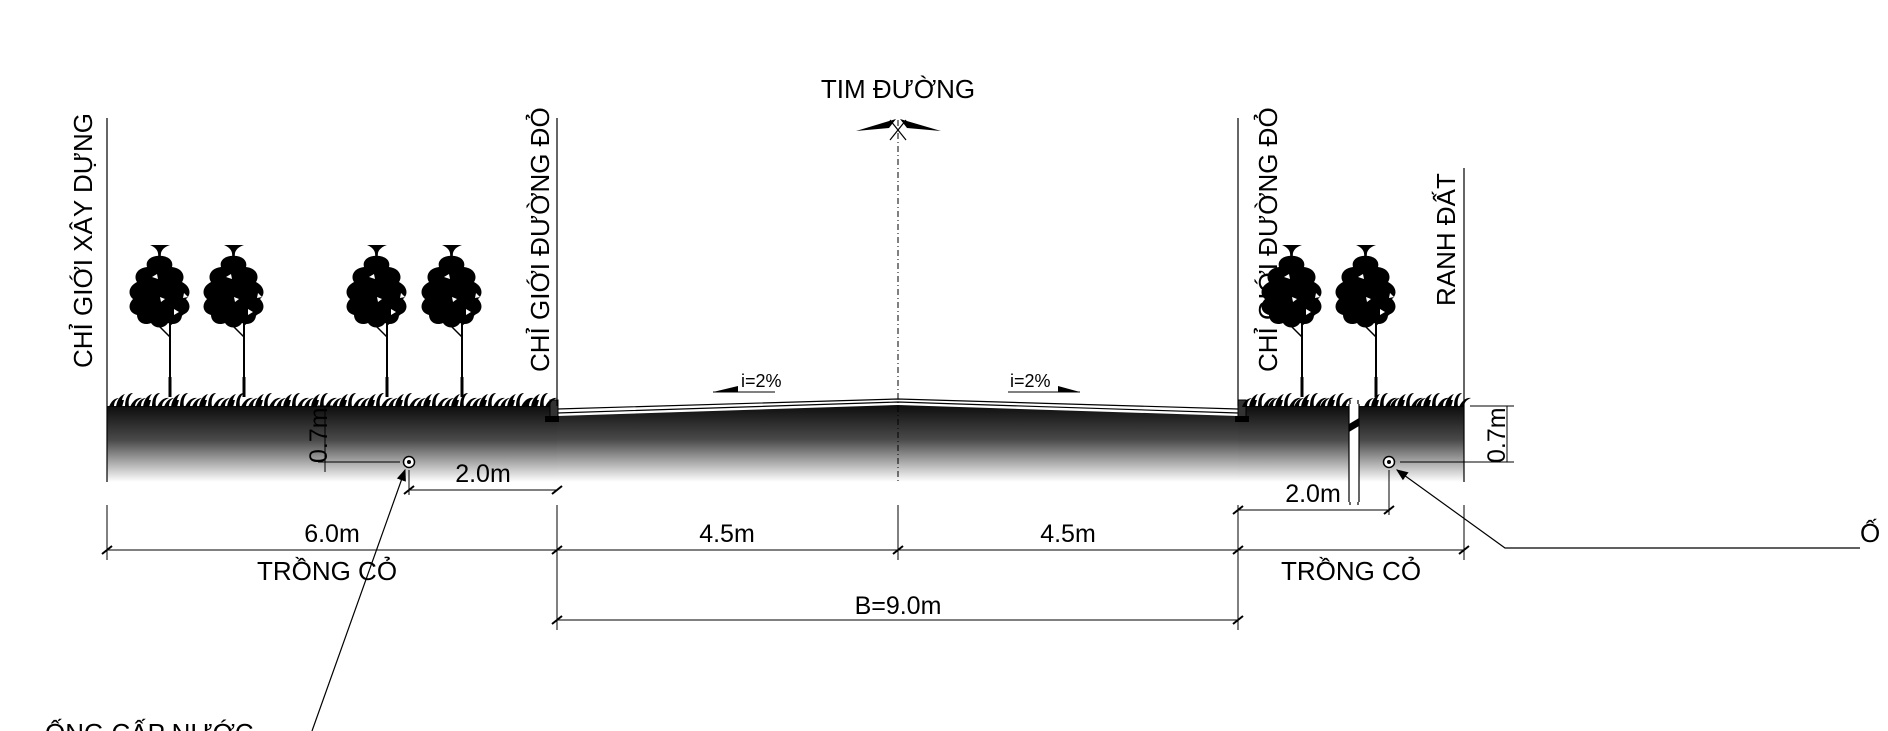 The height and width of the screenshot is (731, 1888). I want to click on left-pipe-offset-label: 2.0m, so click(483, 474).